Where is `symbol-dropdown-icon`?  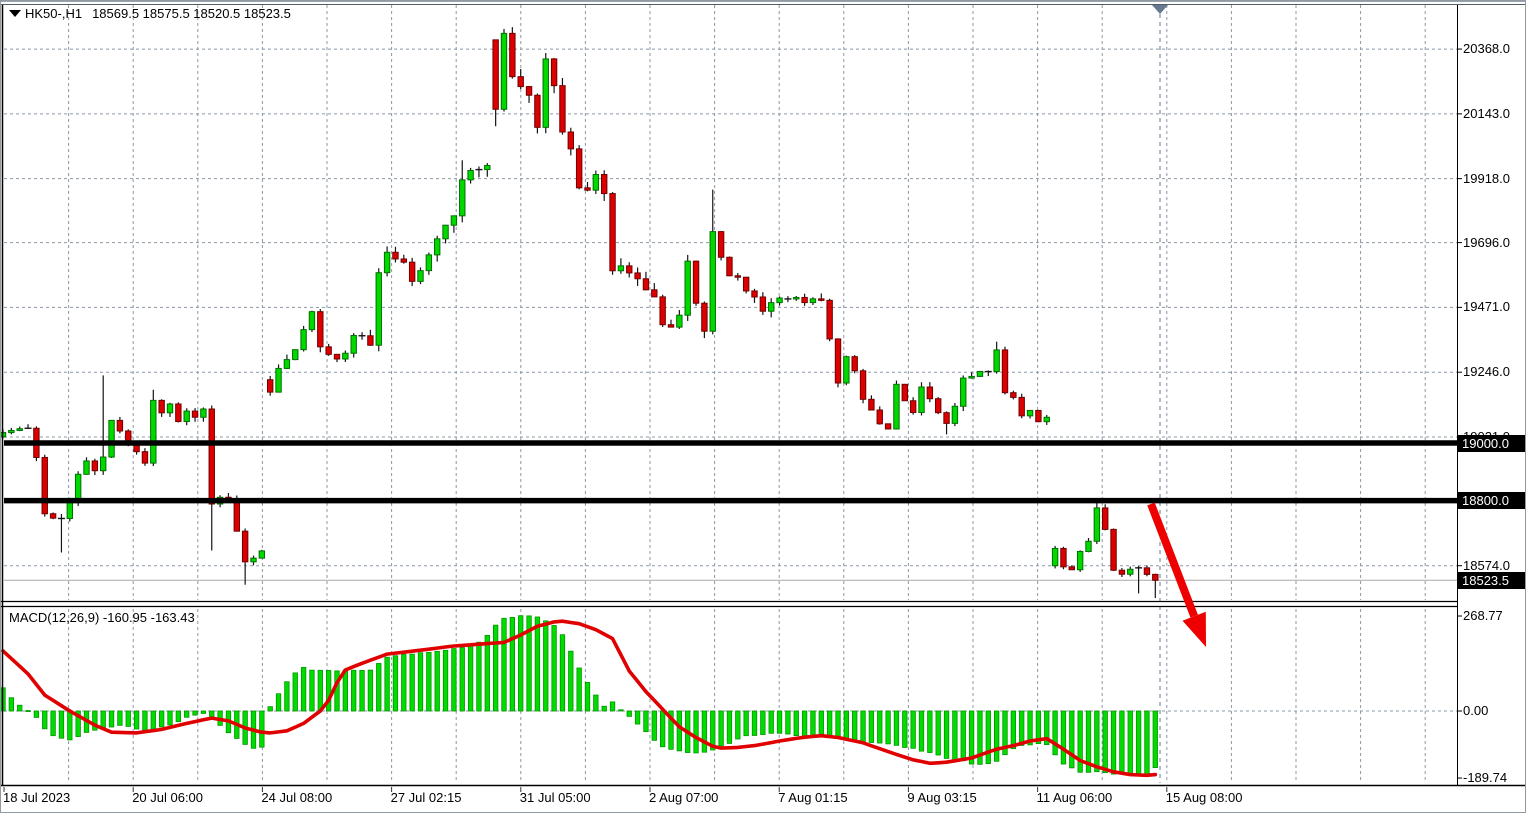 symbol-dropdown-icon is located at coordinates (15, 13).